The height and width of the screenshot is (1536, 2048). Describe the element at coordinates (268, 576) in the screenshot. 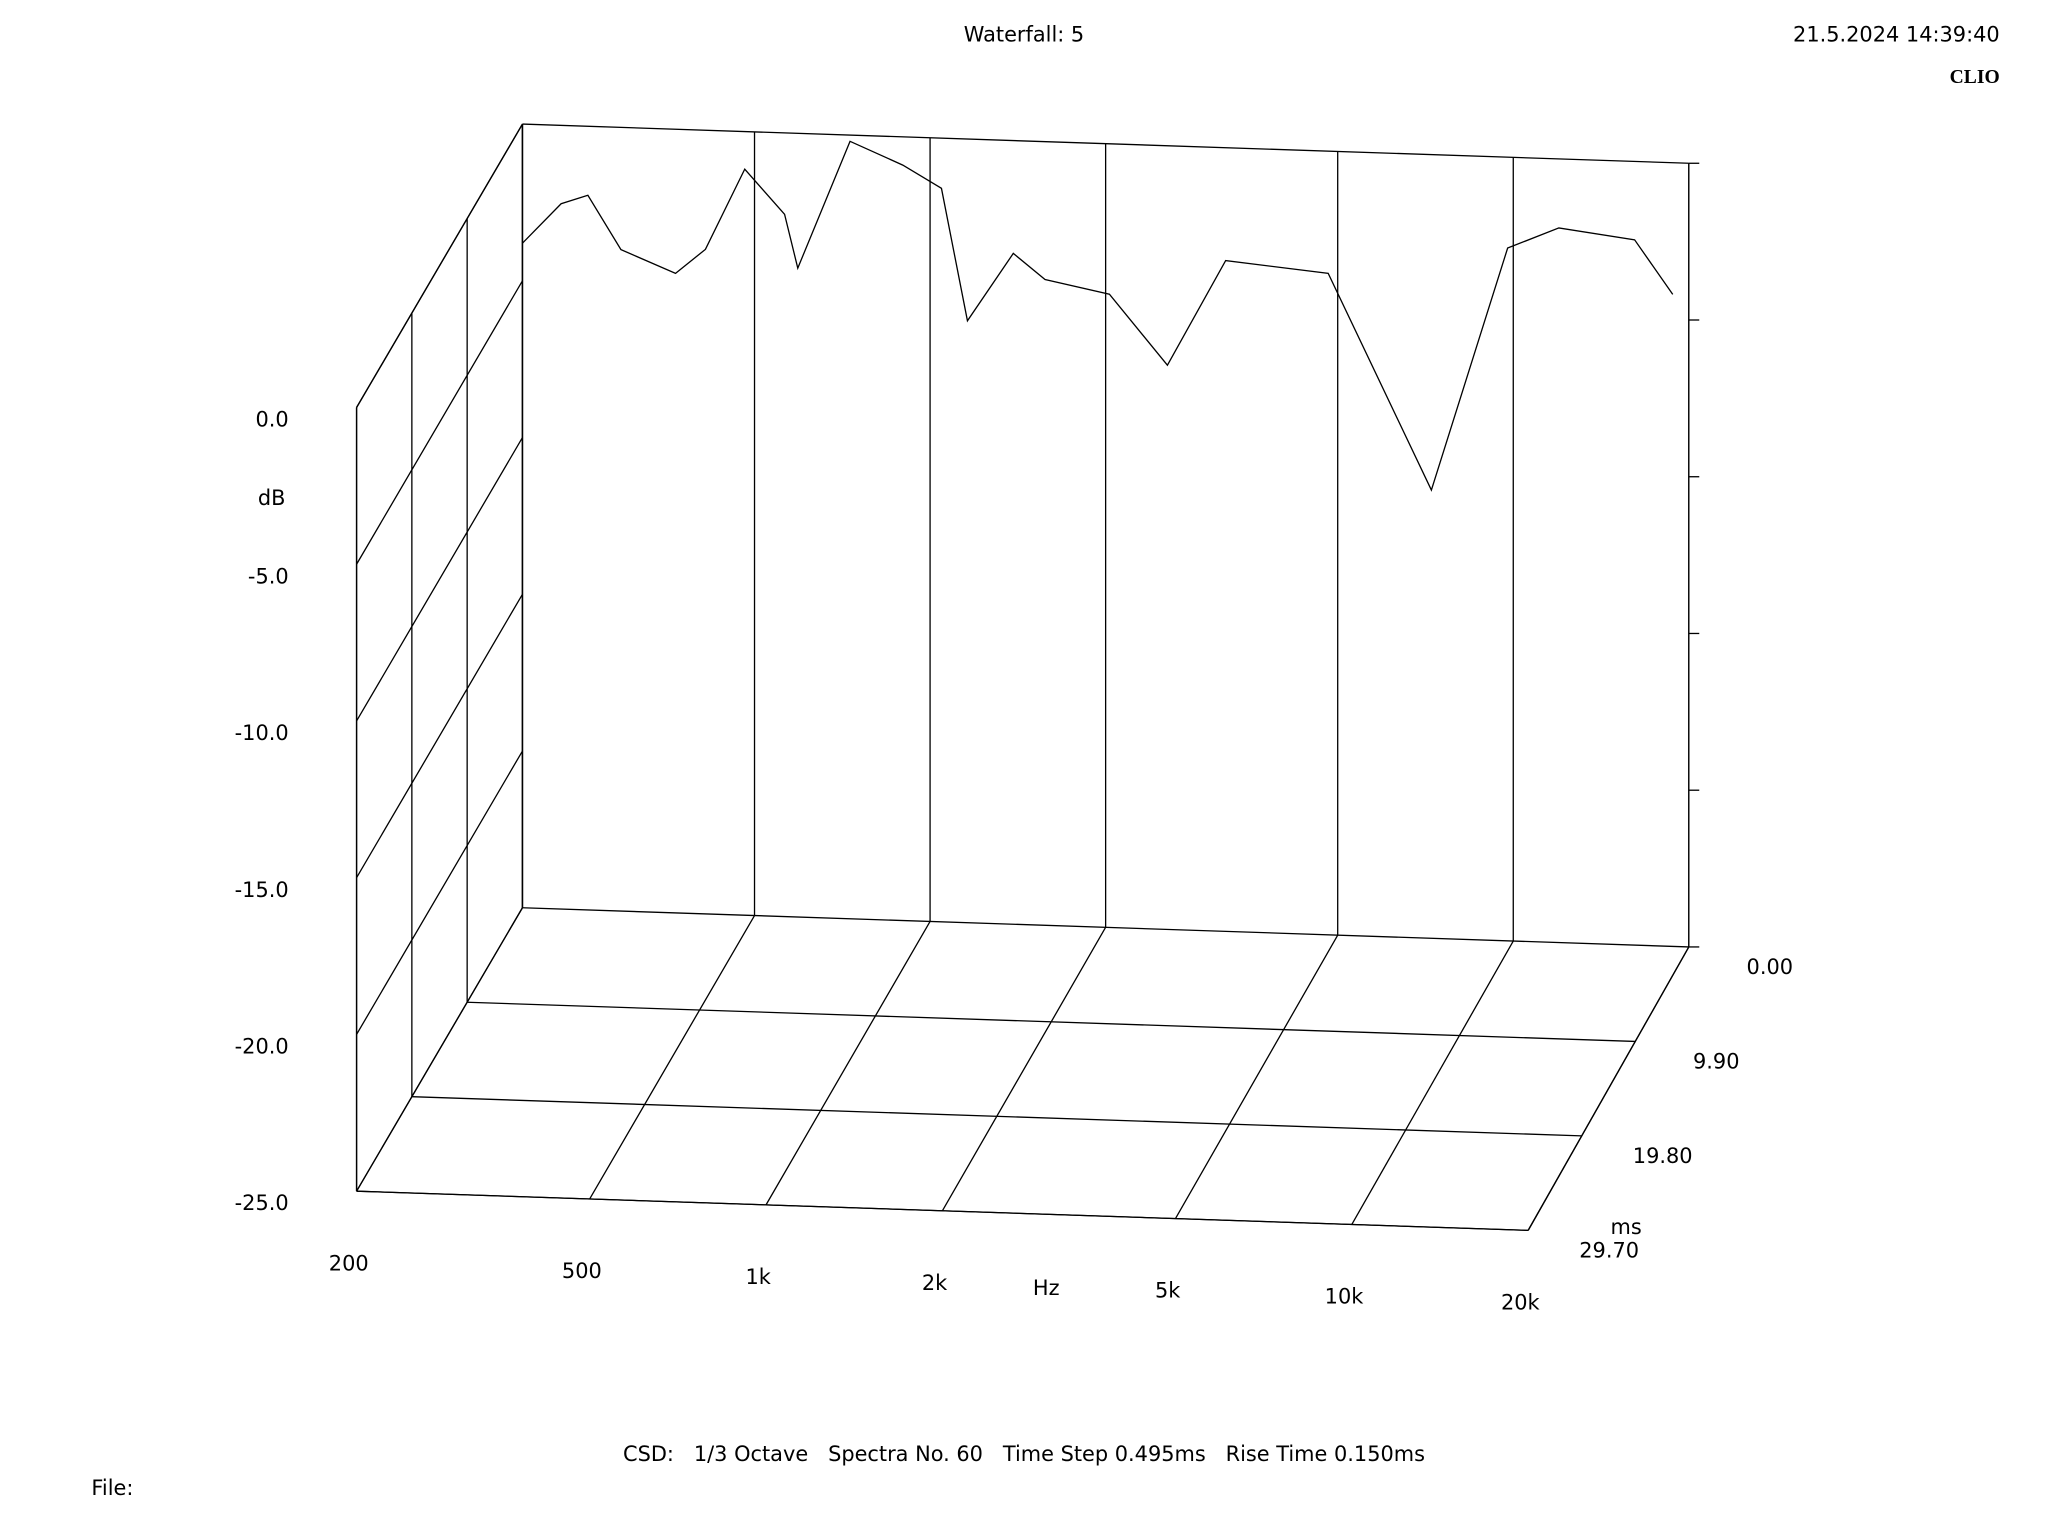

I see `y-tick-label: -5.0` at that location.